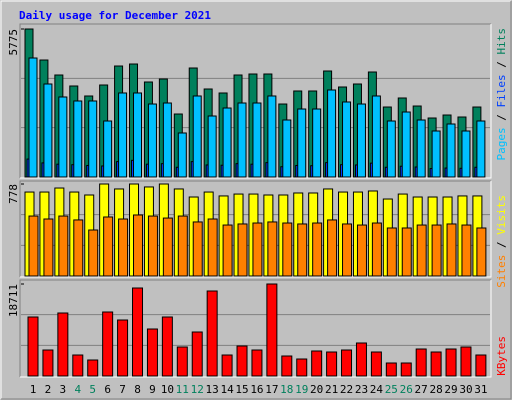 Image resolution: width=512 pixels, height=400 pixels. I want to click on x-tick-label: 3, so click(63, 389).